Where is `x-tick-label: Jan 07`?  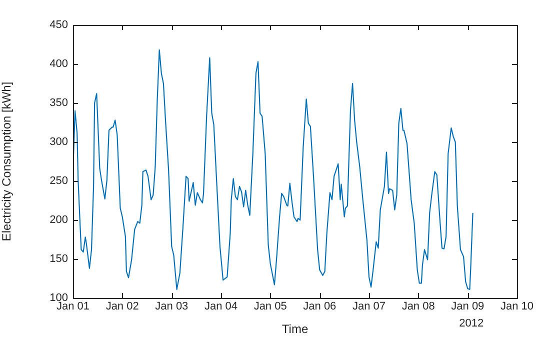
x-tick-label: Jan 07 is located at coordinates (369, 306).